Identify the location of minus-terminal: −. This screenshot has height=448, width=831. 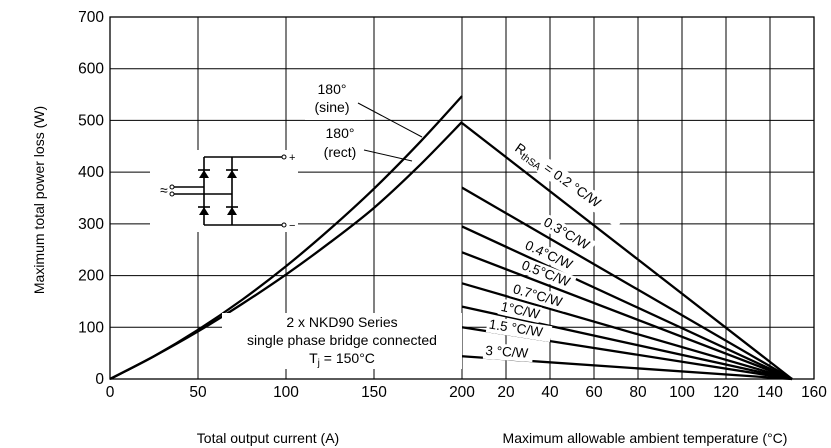
(292, 226).